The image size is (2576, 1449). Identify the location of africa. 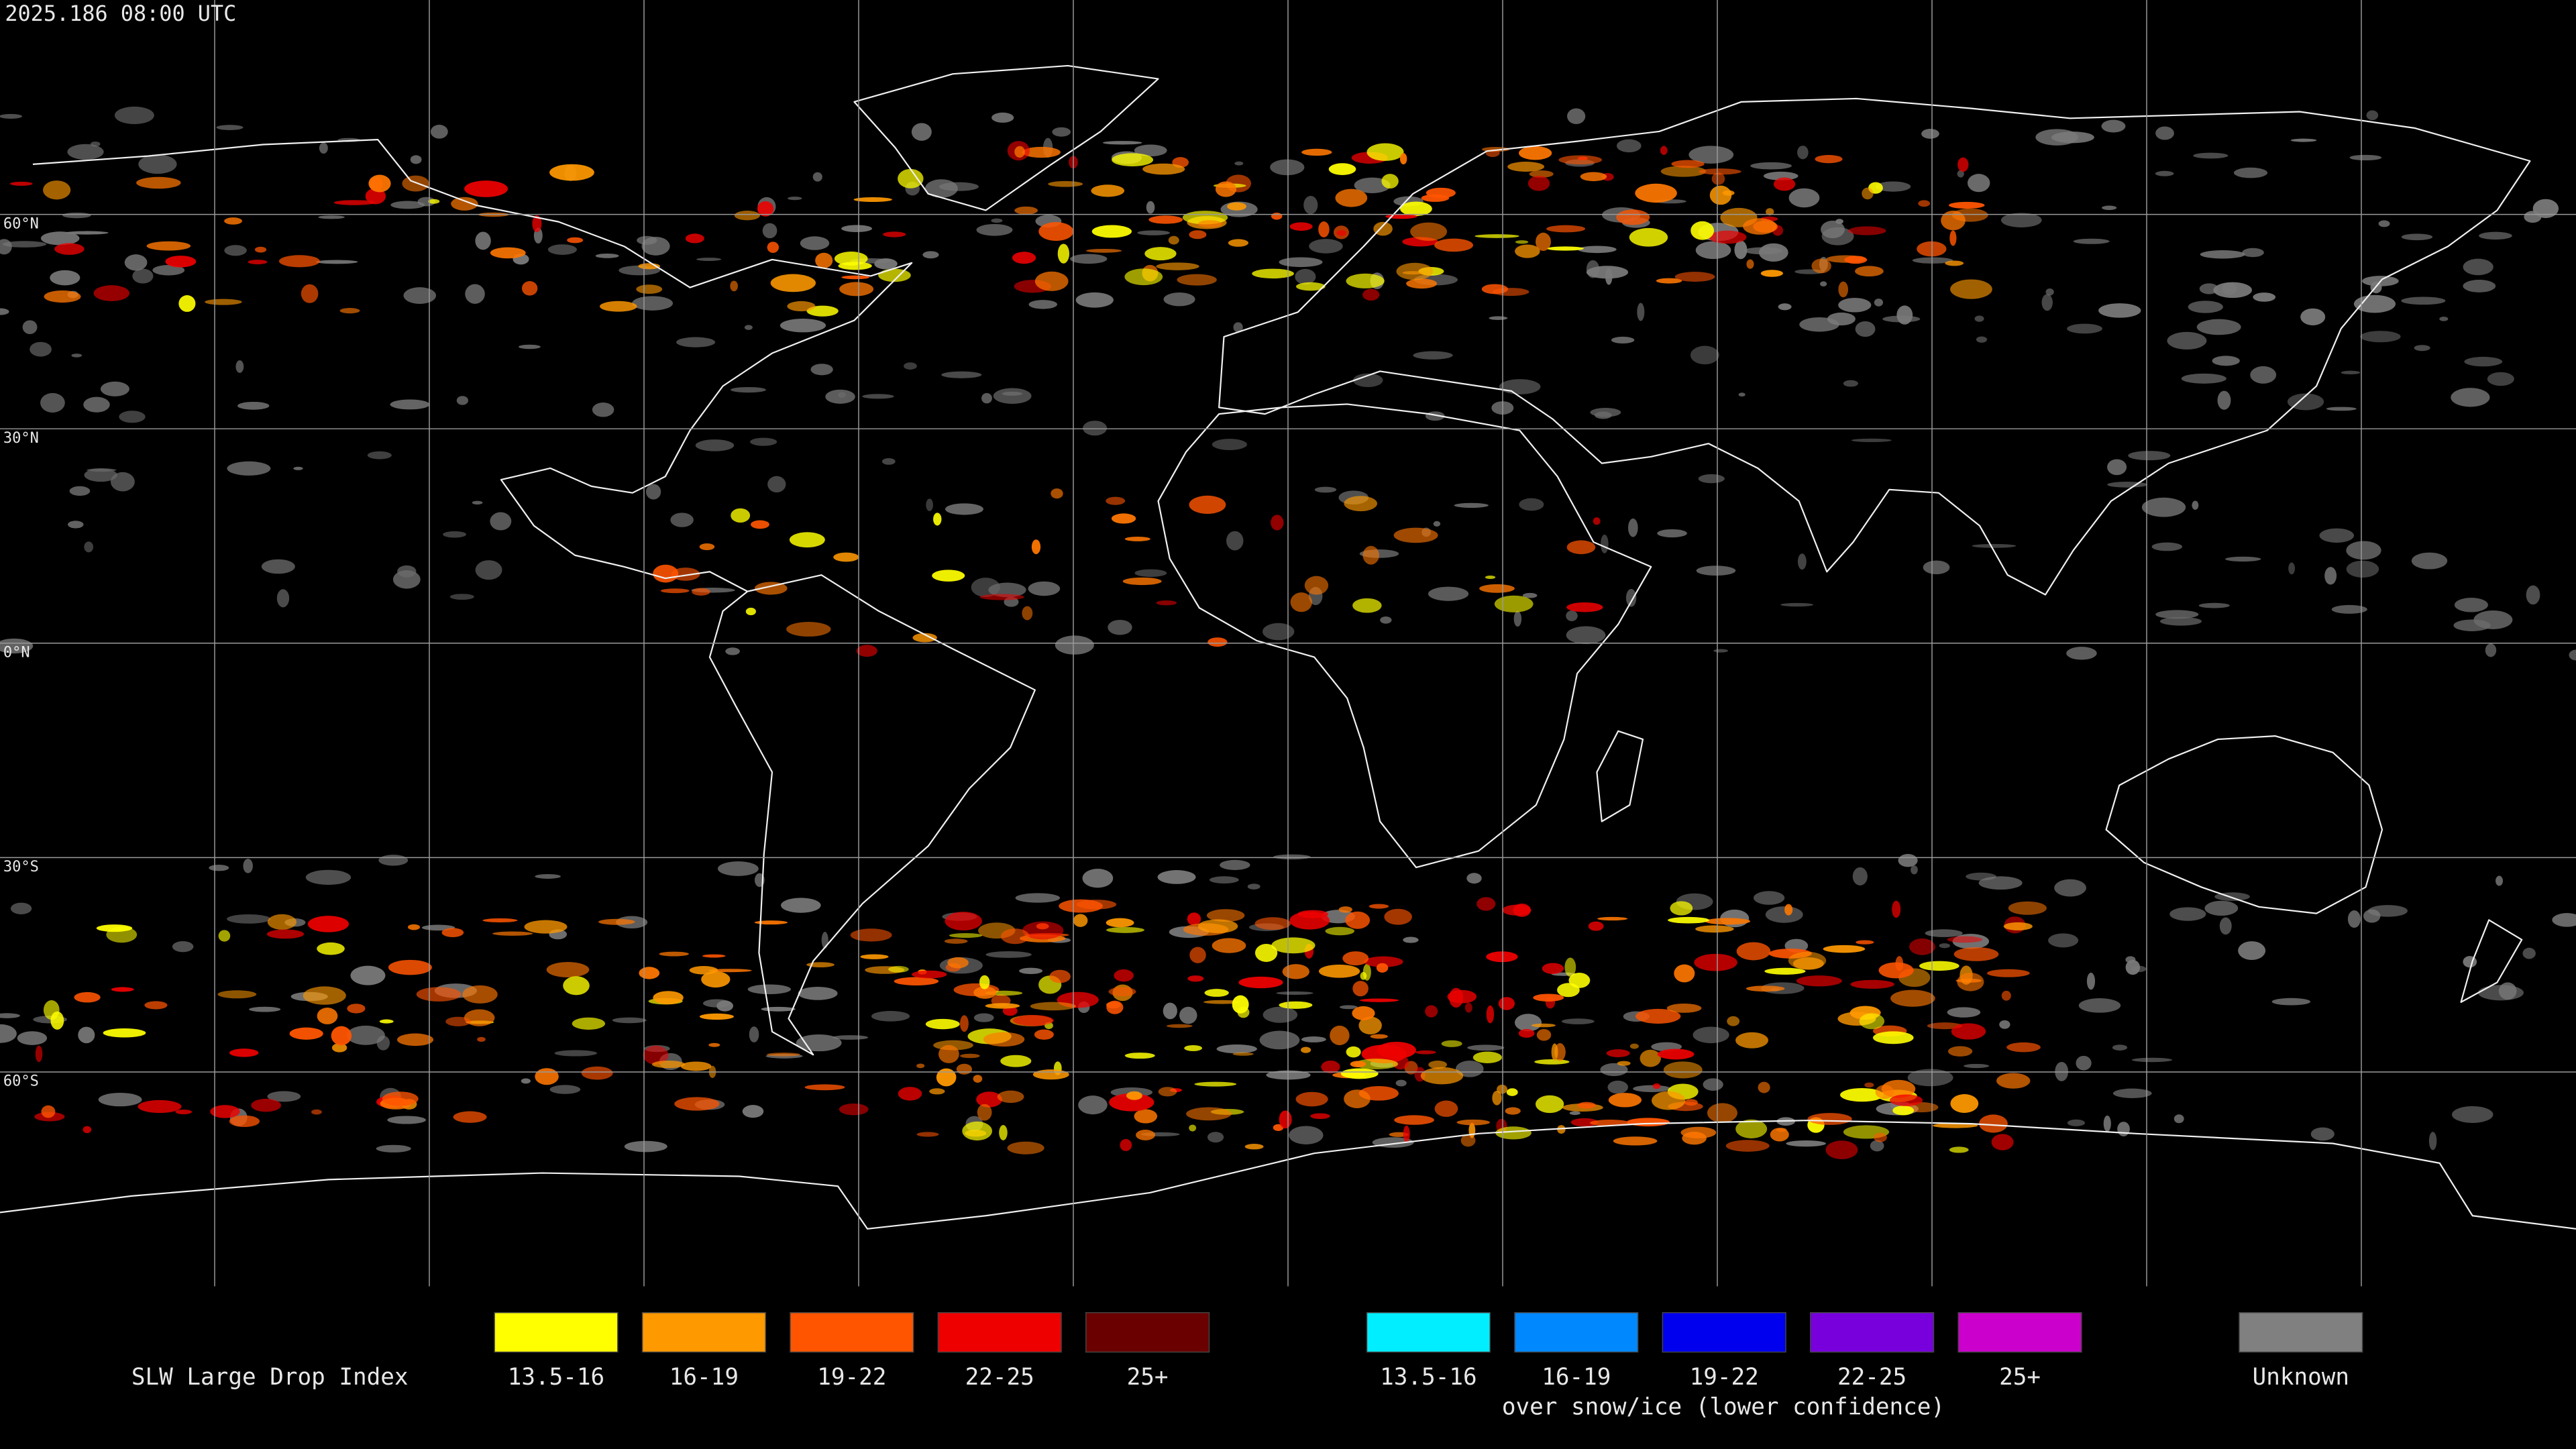
(1404, 636).